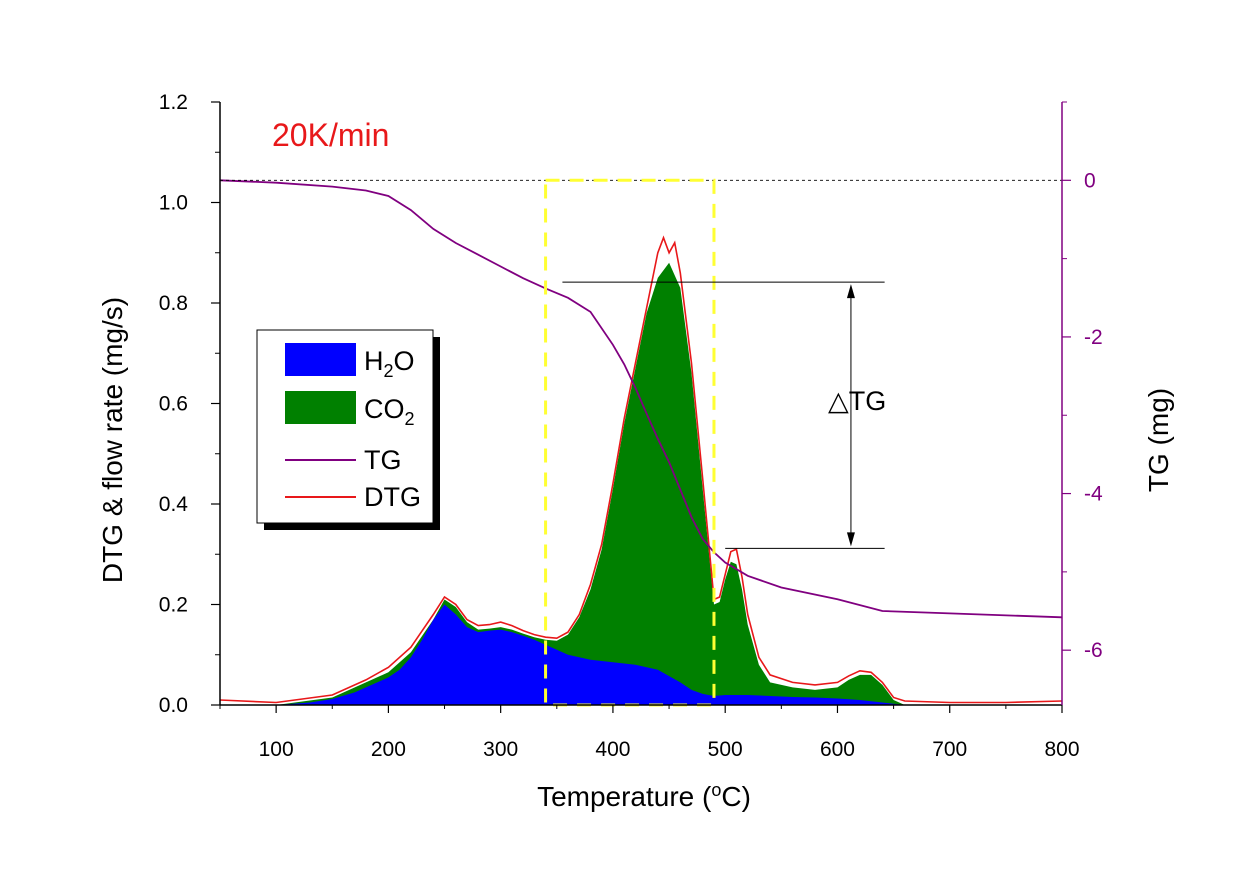 The image size is (1237, 875). Describe the element at coordinates (173, 102) in the screenshot. I see `y-tick-label: 1.2` at that location.